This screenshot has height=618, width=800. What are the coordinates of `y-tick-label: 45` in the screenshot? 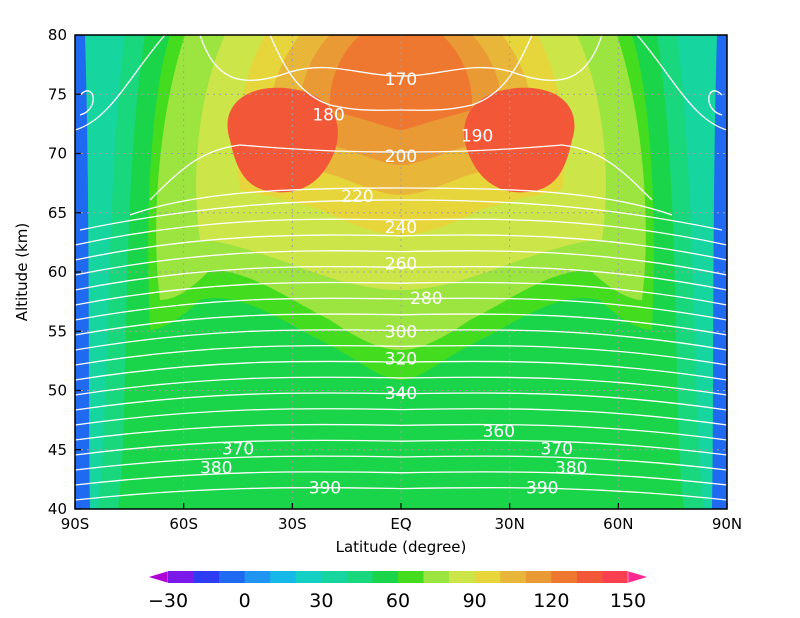 It's located at (57, 450).